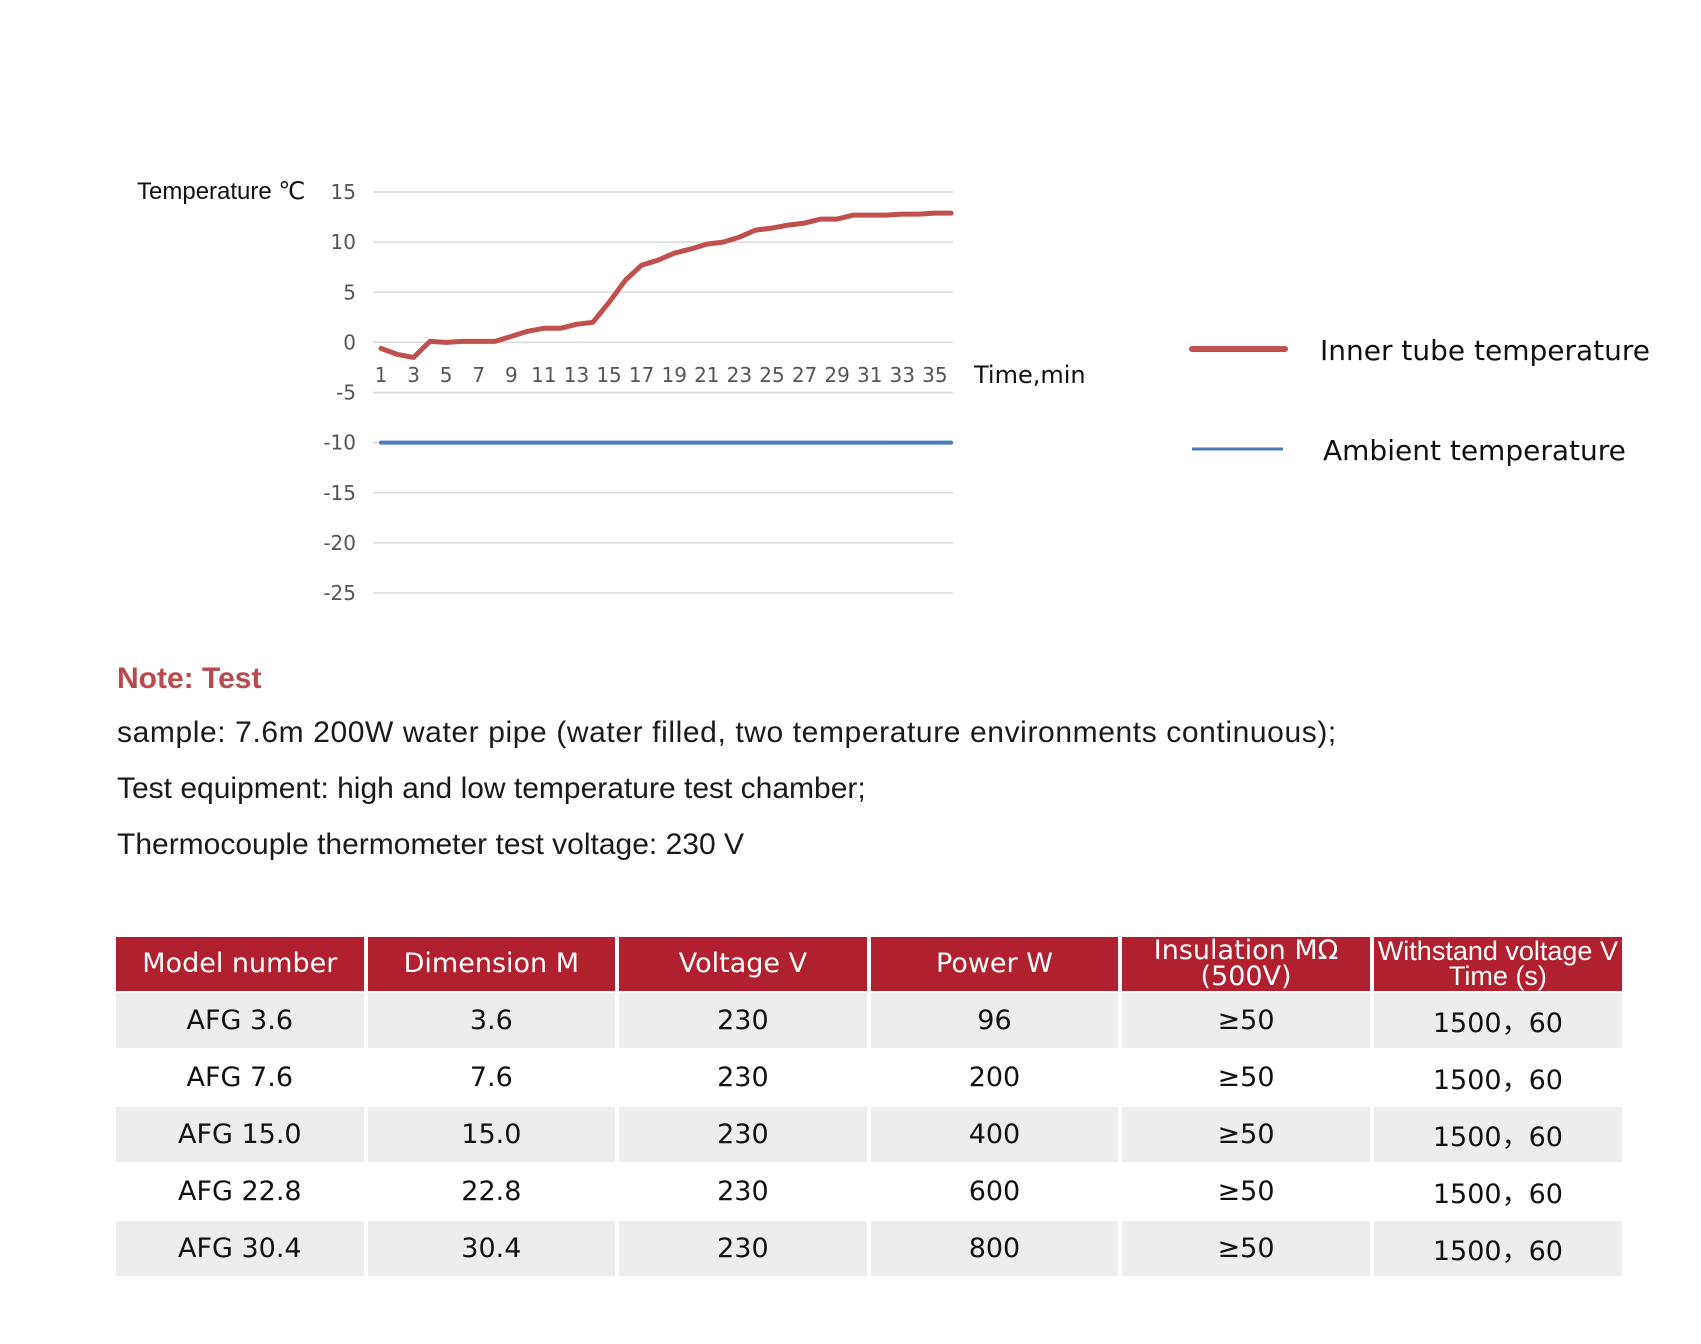 Image resolution: width=1701 pixels, height=1344 pixels. What do you see at coordinates (869, 1077) in the screenshot?
I see `table-row: AFG 7.6 7.6 230 200 ≥50 1500，60` at bounding box center [869, 1077].